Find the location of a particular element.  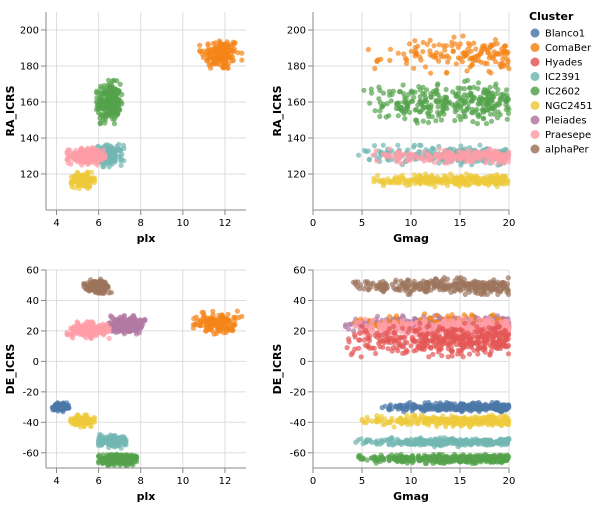

x-tick-label: 6 is located at coordinates (98, 223).